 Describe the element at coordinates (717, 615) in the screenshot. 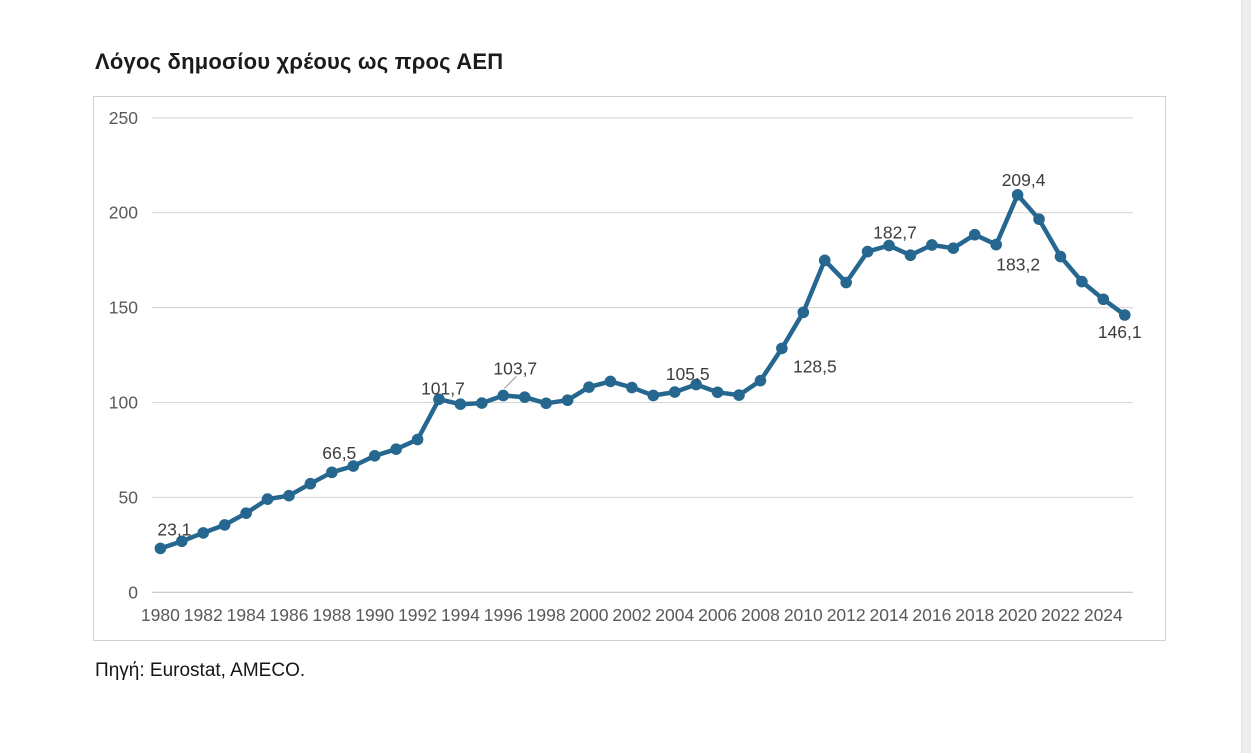

I see `x-axis-tick-label: 2006` at that location.